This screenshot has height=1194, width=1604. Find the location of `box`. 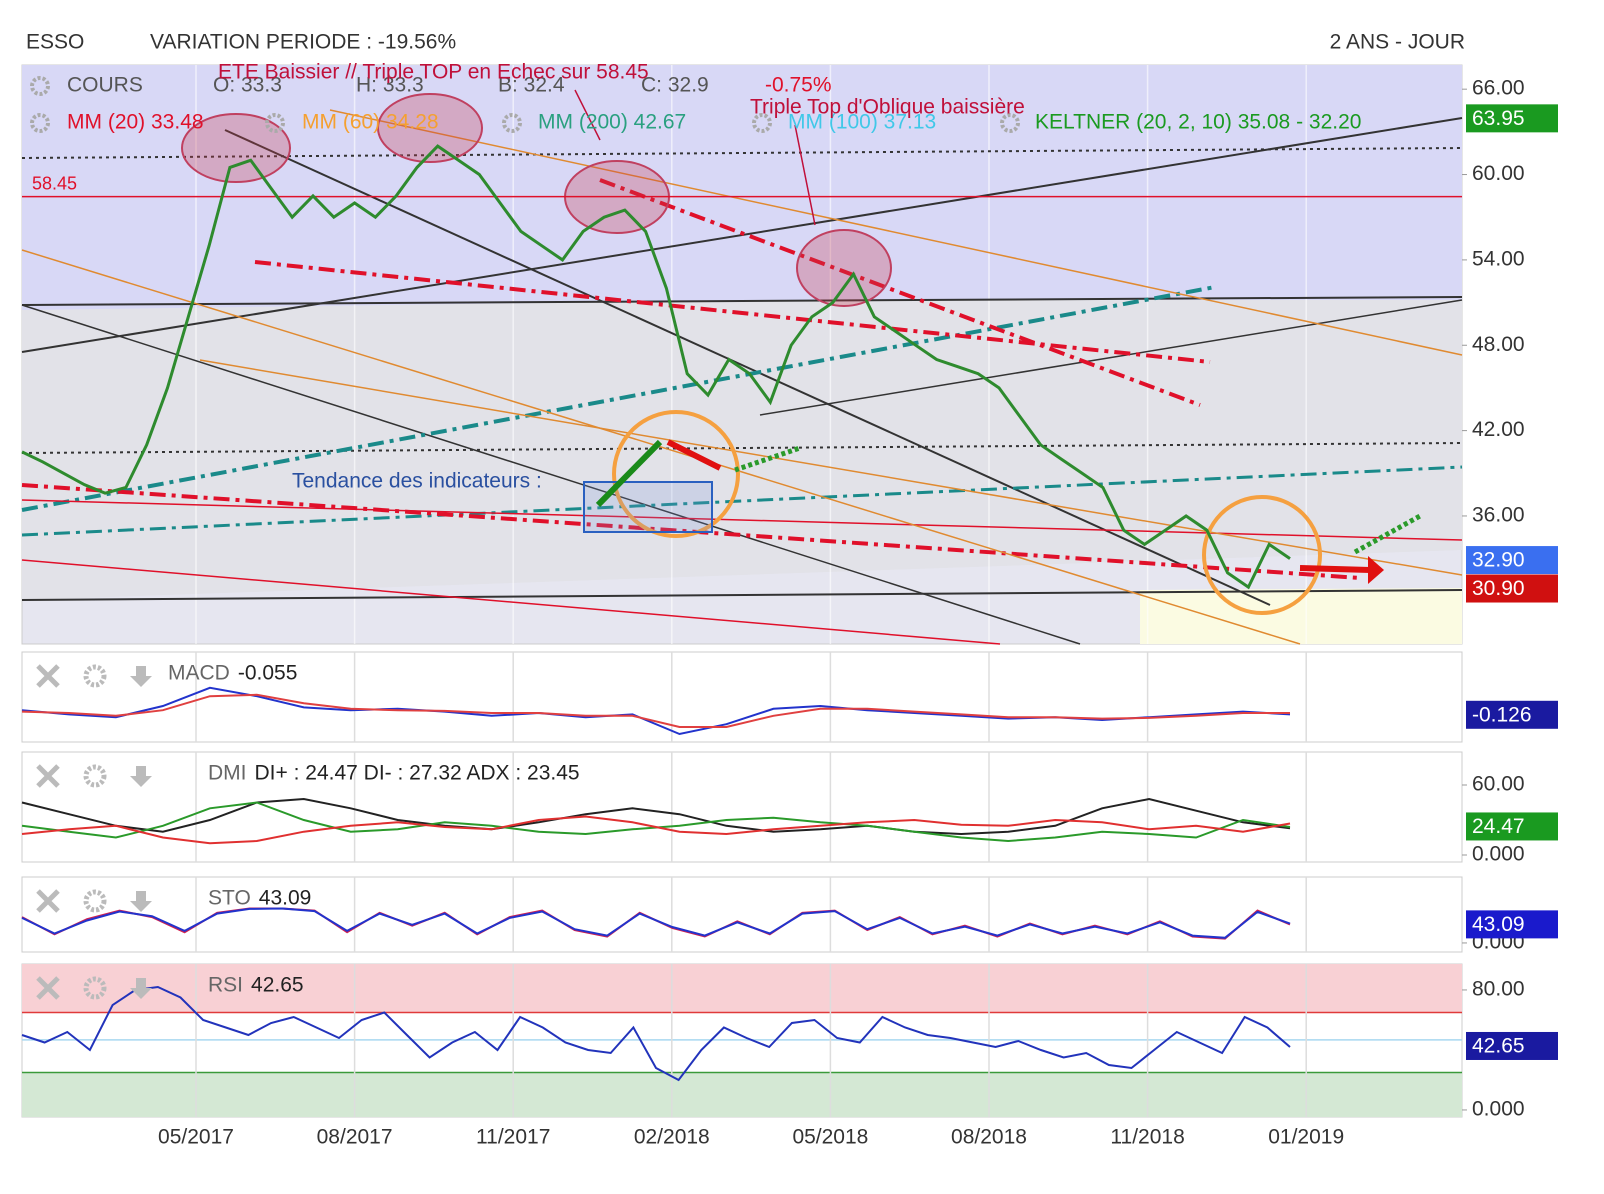

box is located at coordinates (648, 507).